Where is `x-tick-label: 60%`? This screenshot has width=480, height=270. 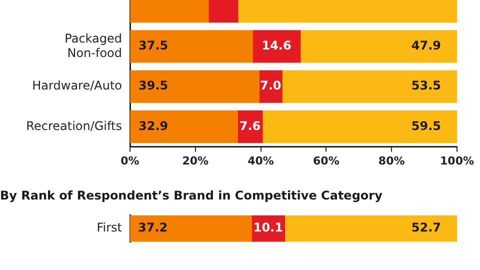 x-tick-label: 60% is located at coordinates (326, 161).